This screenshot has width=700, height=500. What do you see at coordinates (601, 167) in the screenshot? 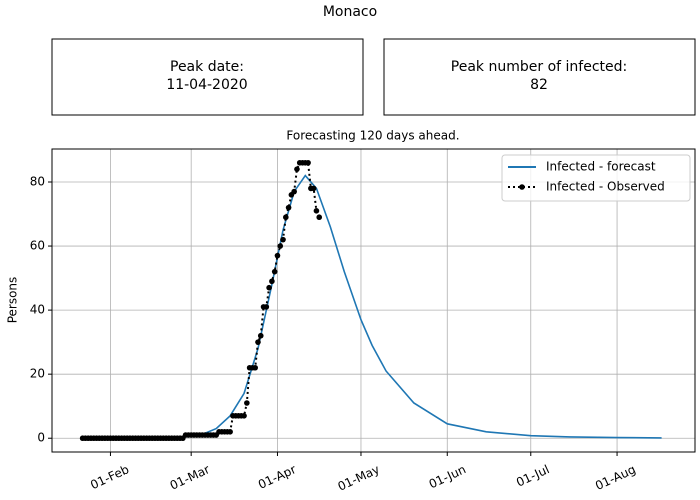
I see `legend-label: Infected - forecast` at bounding box center [601, 167].